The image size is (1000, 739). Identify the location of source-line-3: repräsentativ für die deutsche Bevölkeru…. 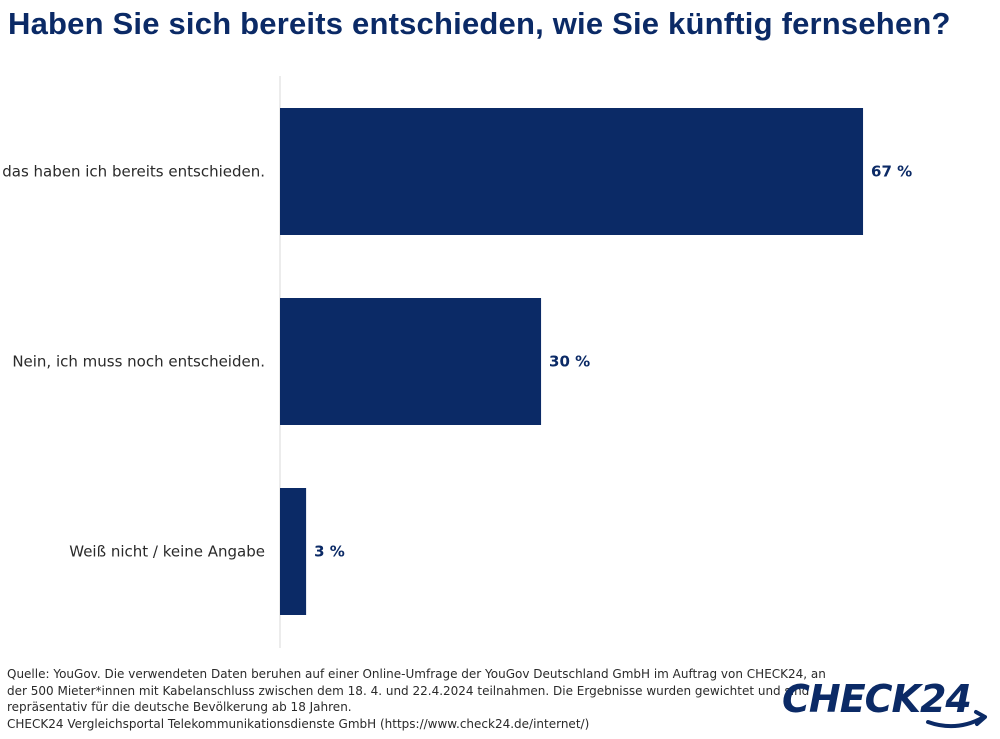
(179, 707).